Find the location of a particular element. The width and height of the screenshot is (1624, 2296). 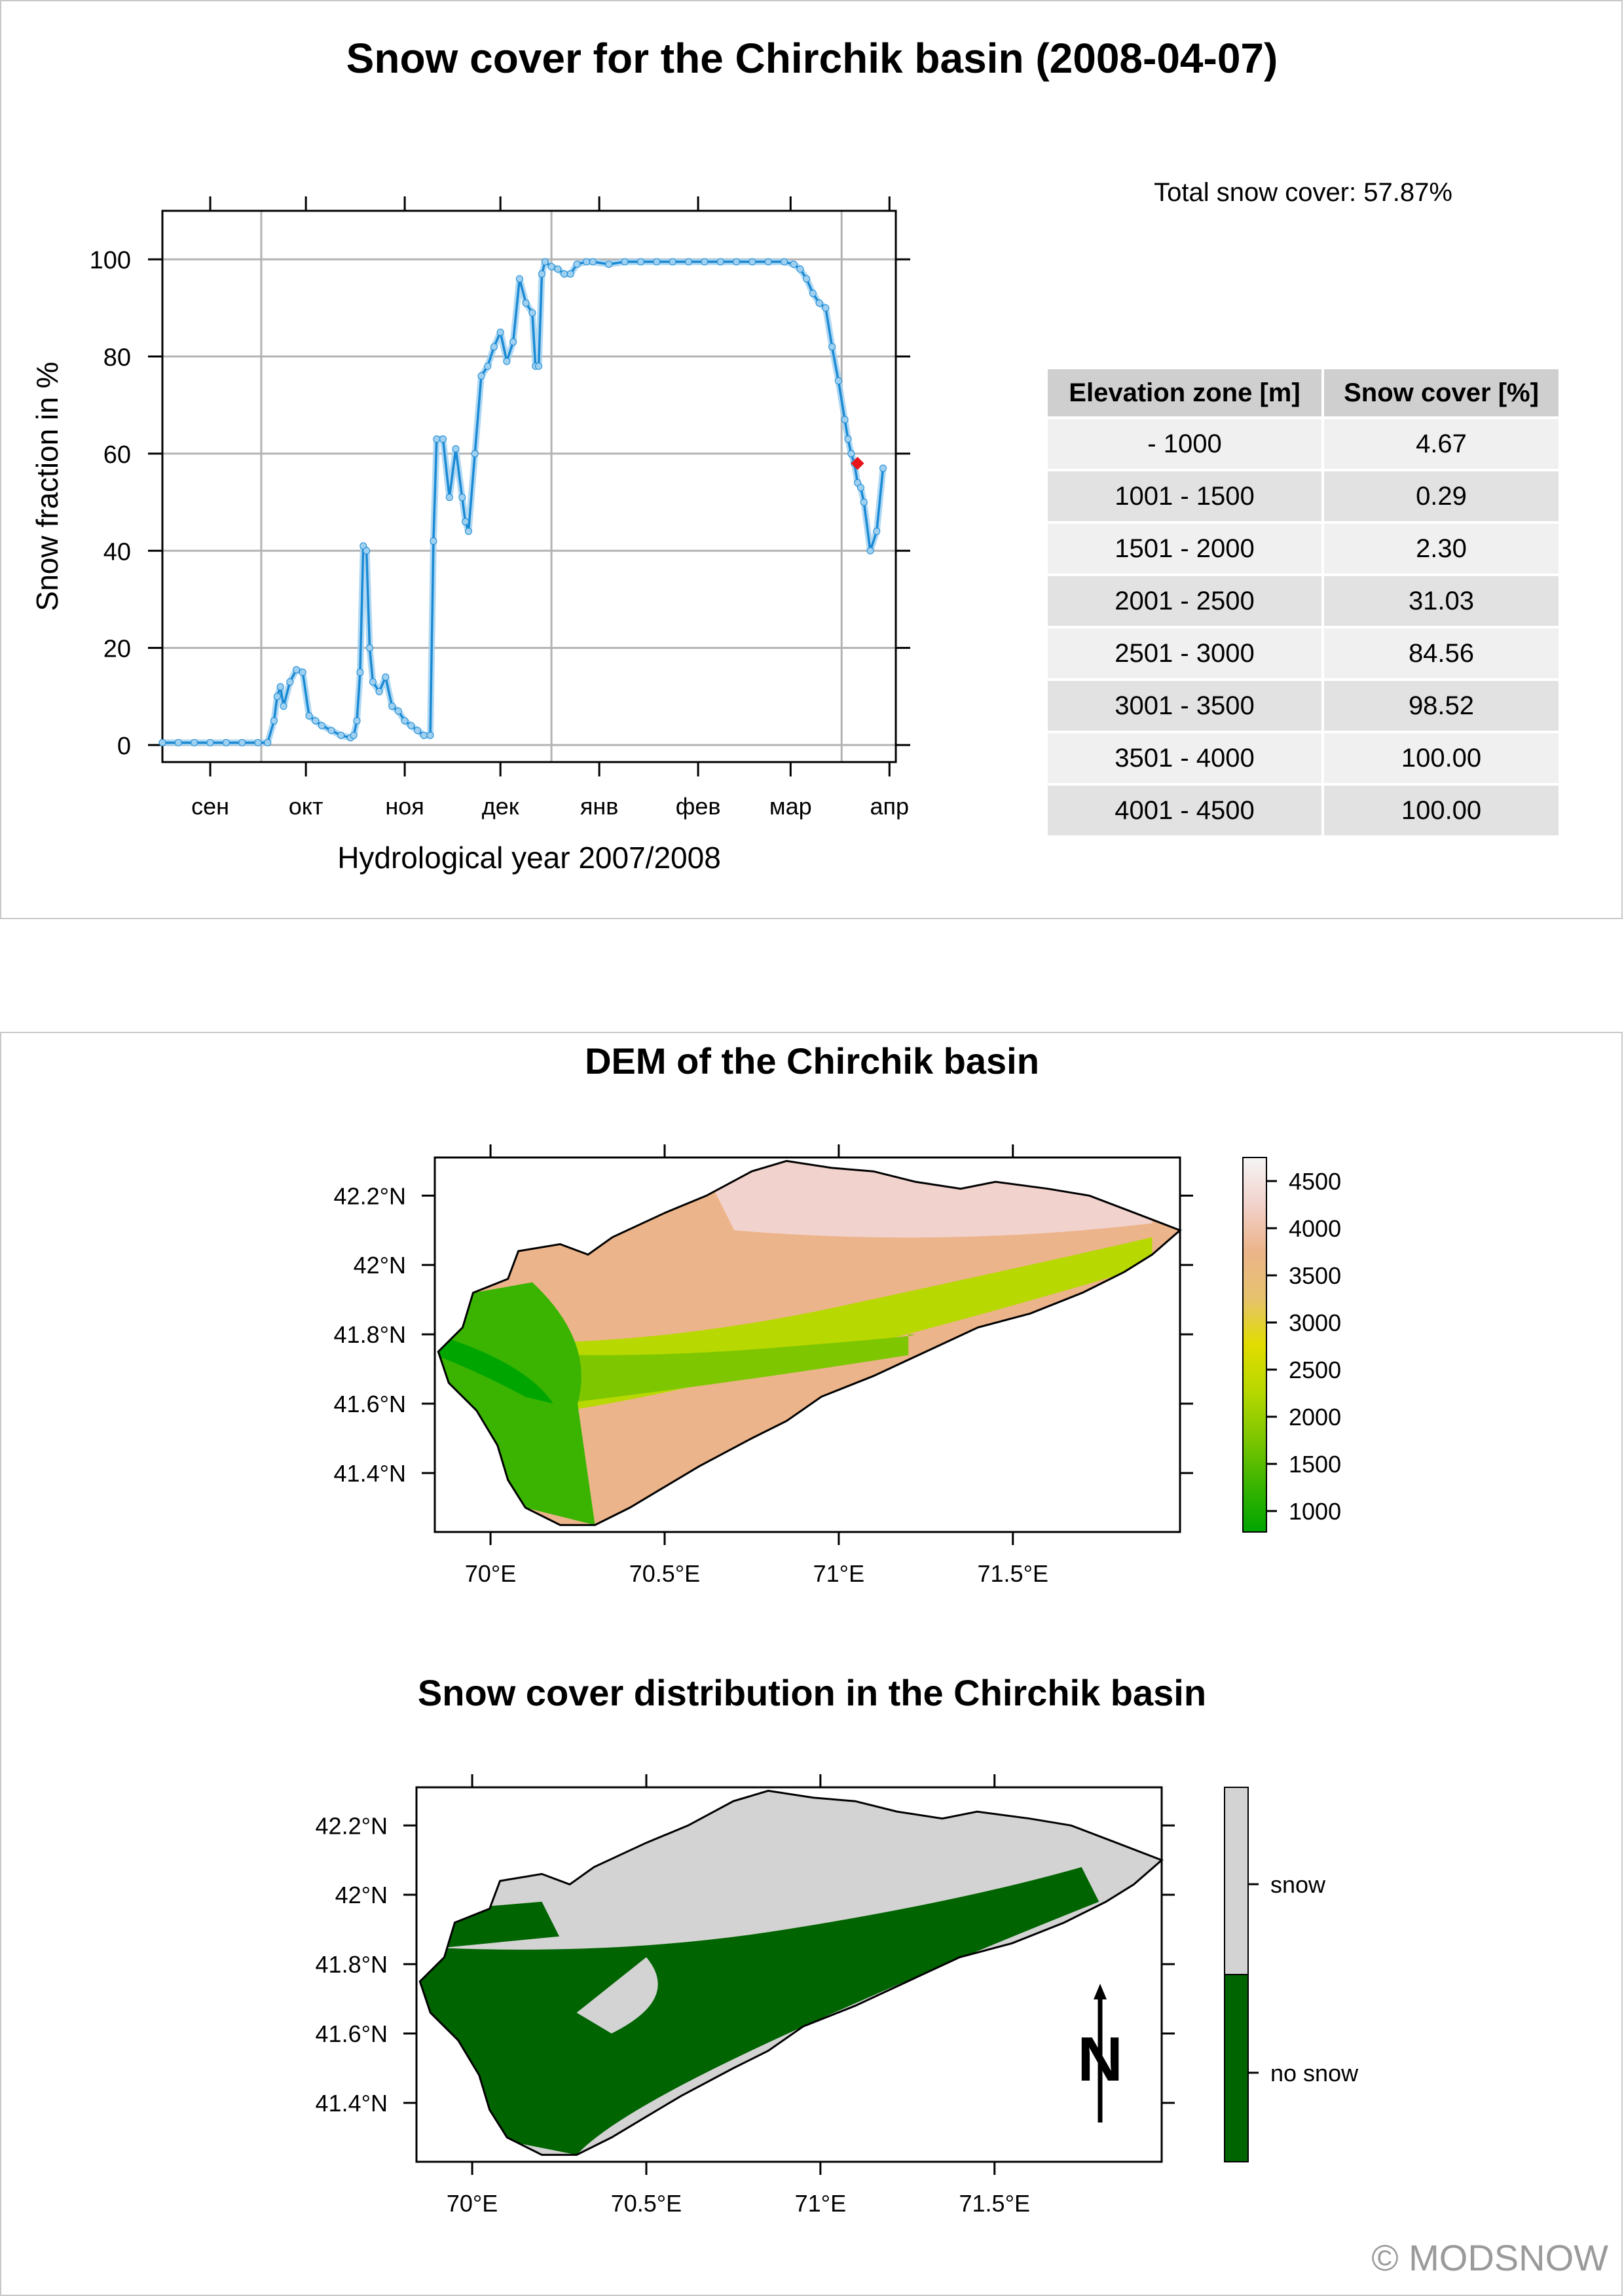

elevation-zone-cell: 1001 - 1500 is located at coordinates (1184, 496).